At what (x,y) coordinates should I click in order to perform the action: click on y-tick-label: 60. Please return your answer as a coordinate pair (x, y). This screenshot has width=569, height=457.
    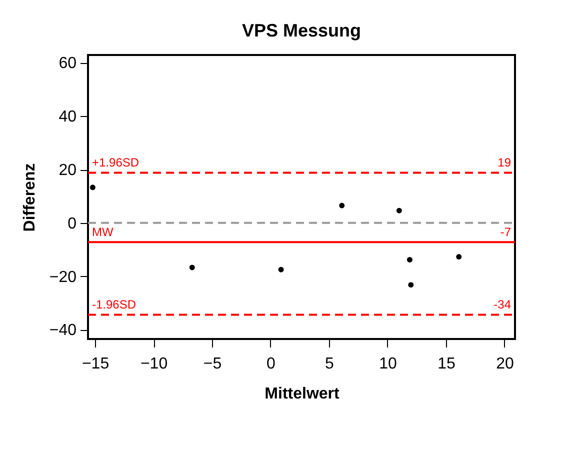
    Looking at the image, I should click on (67, 63).